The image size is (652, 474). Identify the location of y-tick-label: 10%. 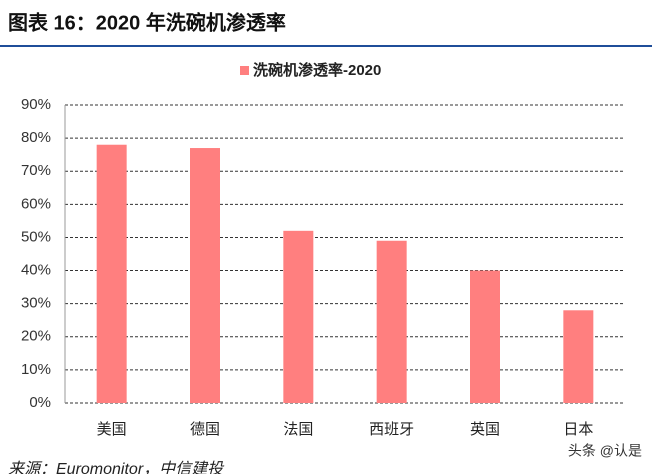
(36, 369).